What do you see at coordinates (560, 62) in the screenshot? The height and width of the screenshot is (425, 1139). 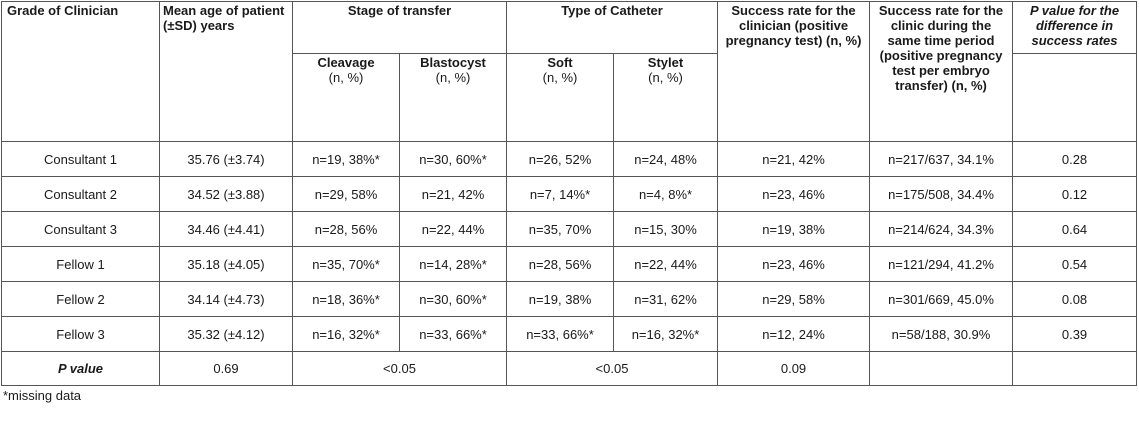 I see `subheader-soft-label: Soft` at bounding box center [560, 62].